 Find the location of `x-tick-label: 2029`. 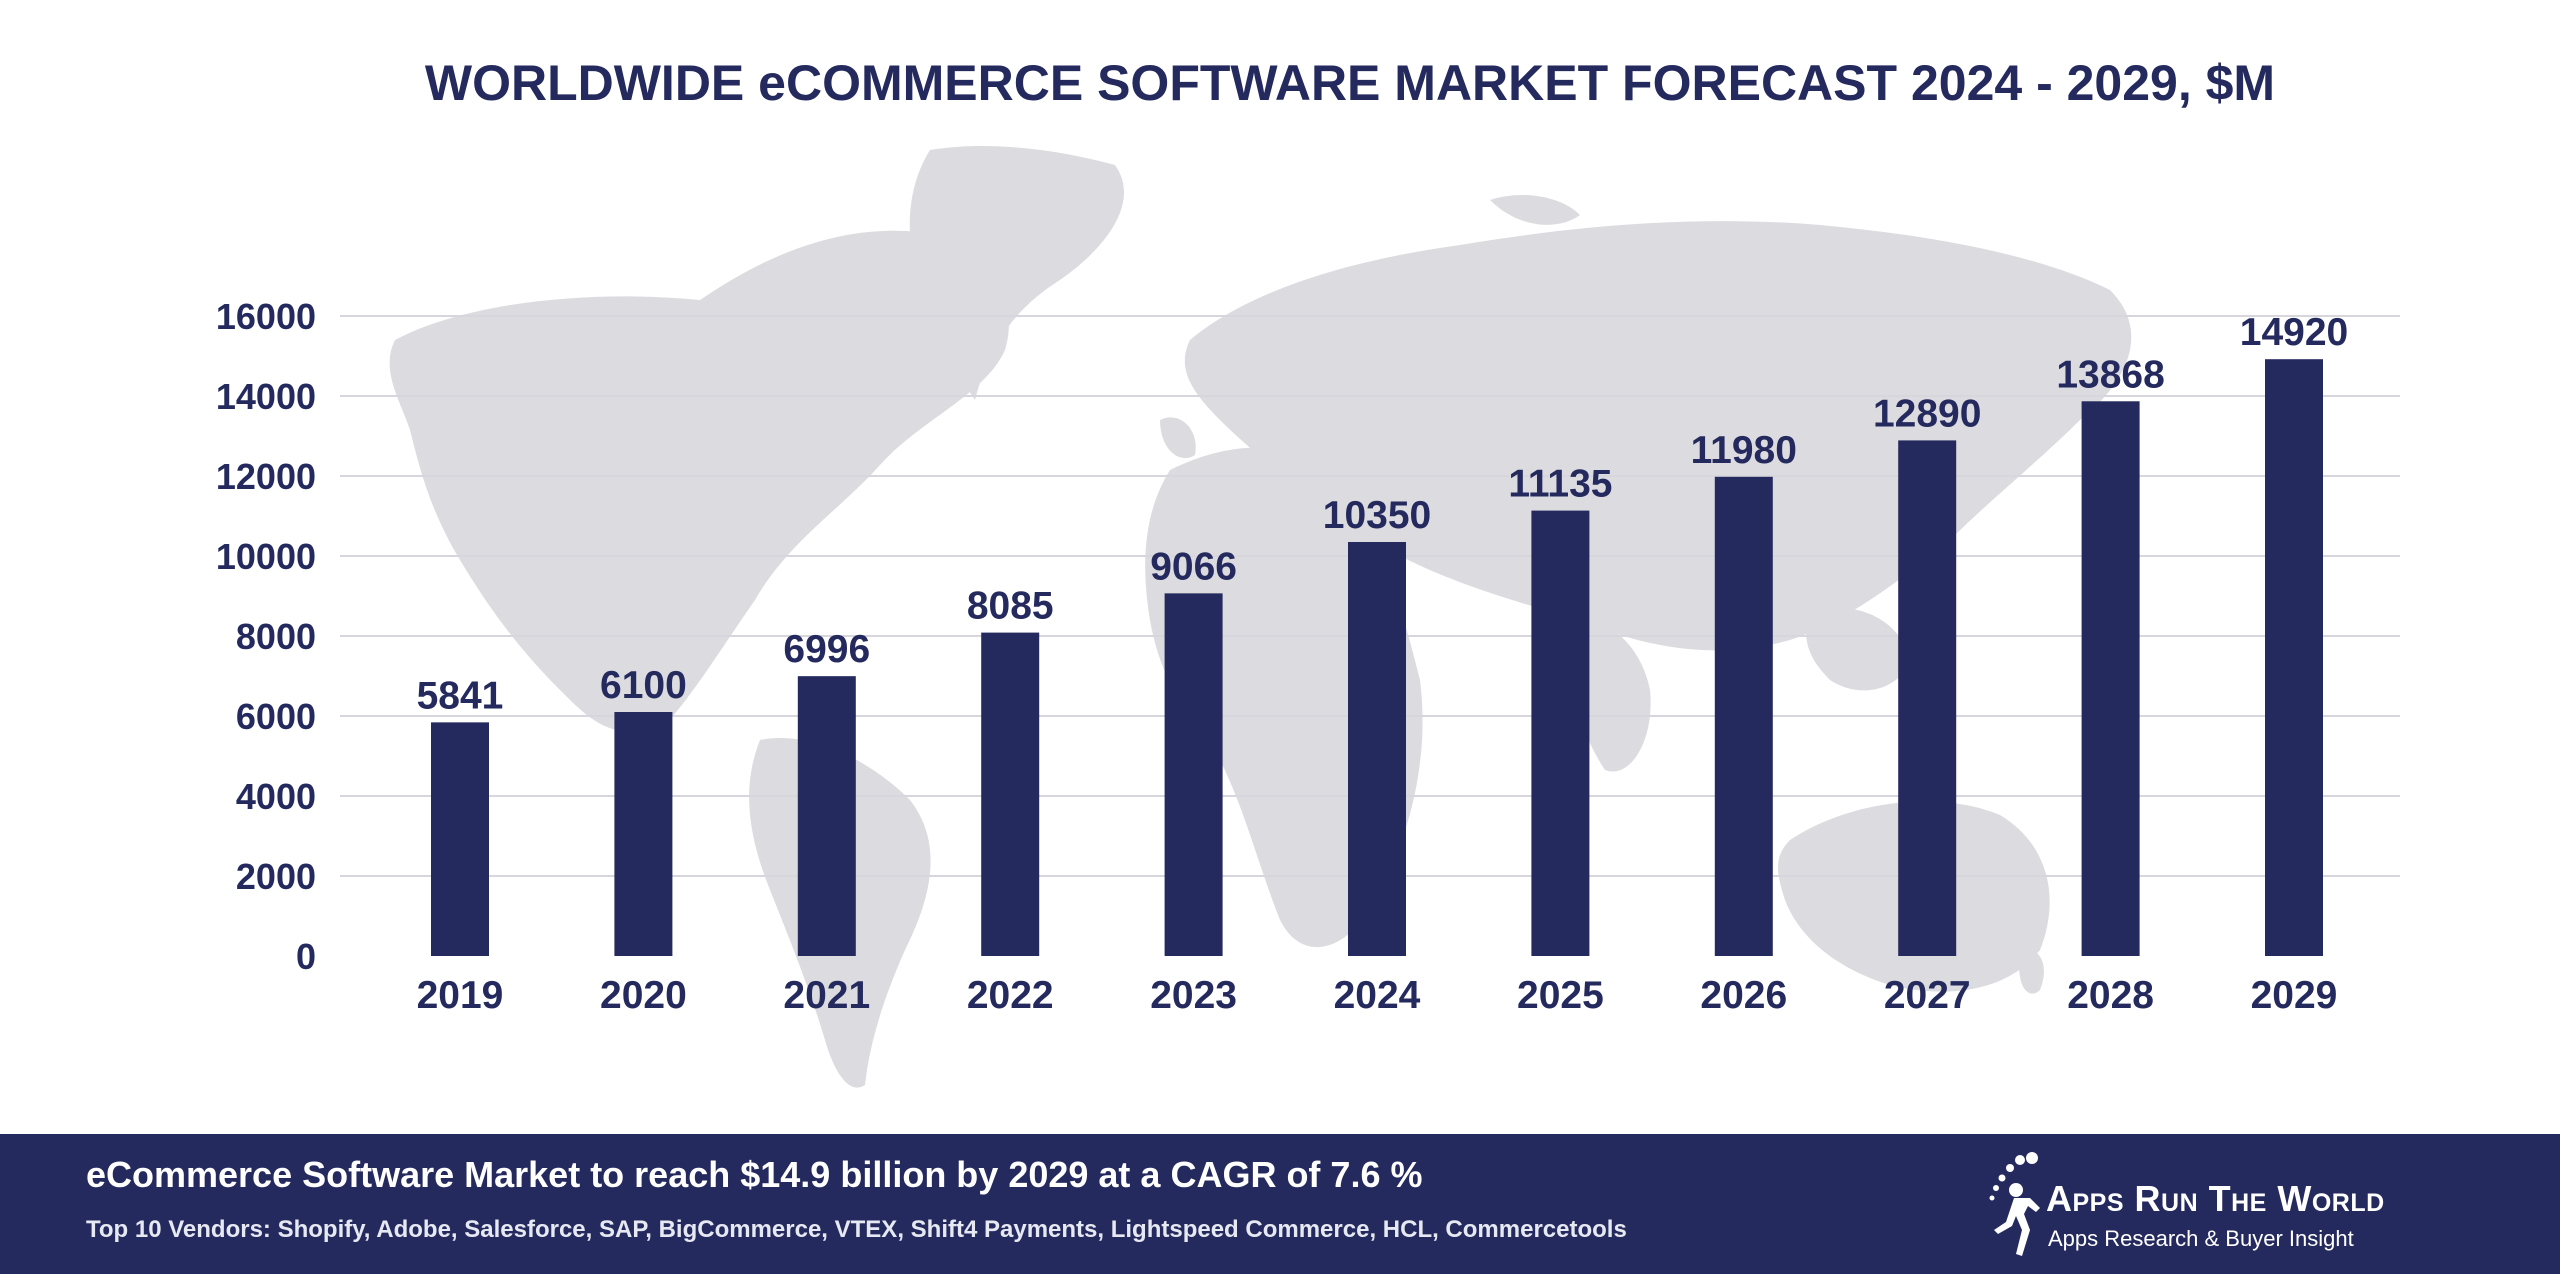

x-tick-label: 2029 is located at coordinates (2294, 995).